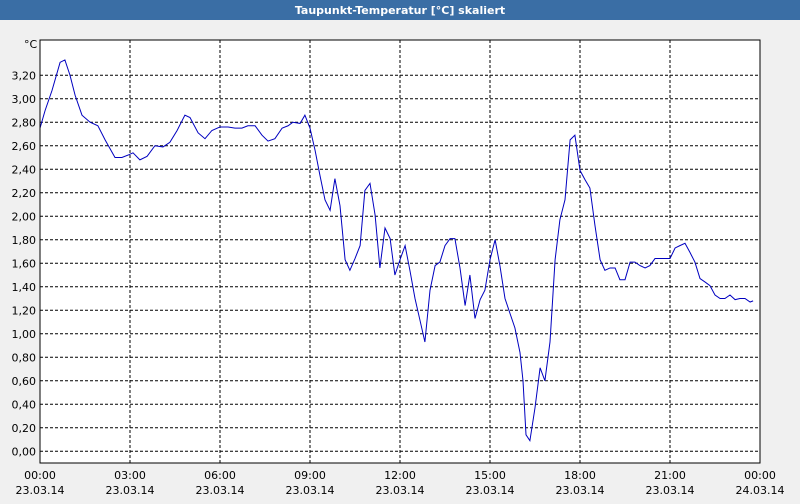  I want to click on y-tick-label: 2,40, so click(24, 169).